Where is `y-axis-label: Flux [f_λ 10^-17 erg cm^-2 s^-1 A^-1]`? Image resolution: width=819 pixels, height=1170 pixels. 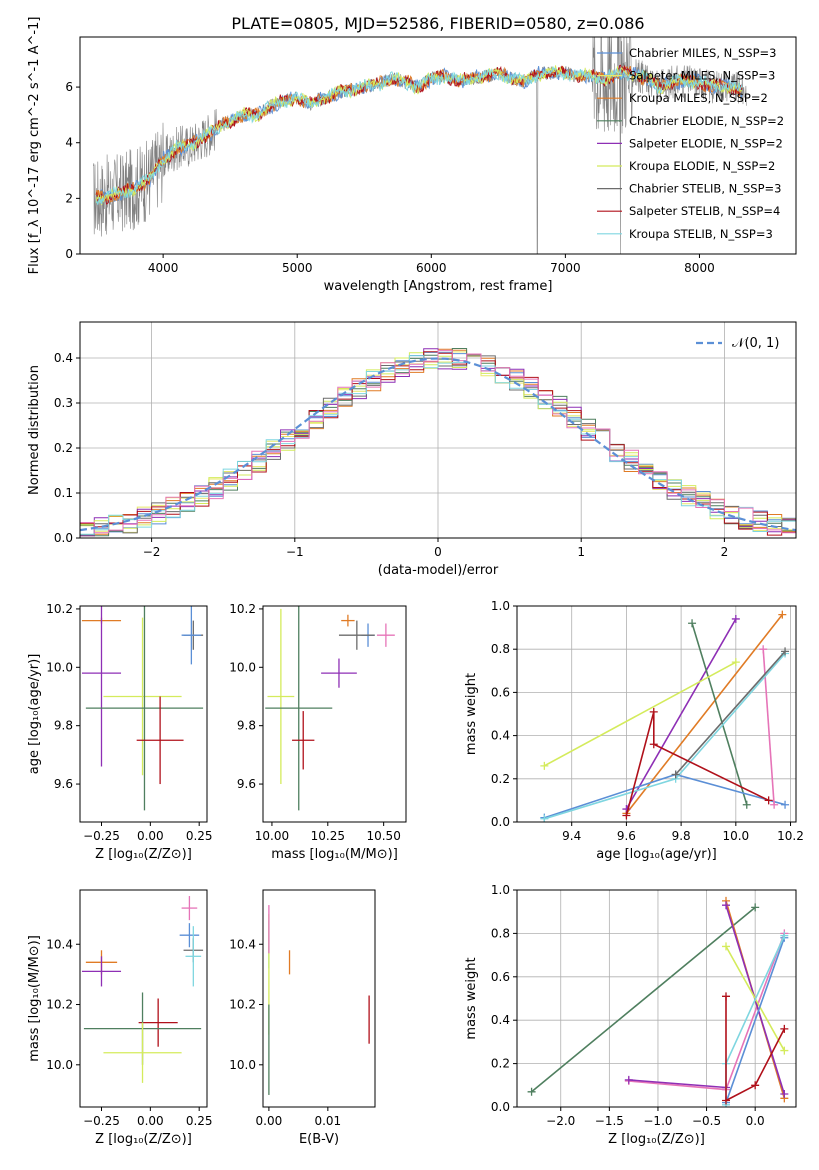 y-axis-label: Flux [f_λ 10^-17 erg cm^-2 s^-1 A^-1] is located at coordinates (34, 146).